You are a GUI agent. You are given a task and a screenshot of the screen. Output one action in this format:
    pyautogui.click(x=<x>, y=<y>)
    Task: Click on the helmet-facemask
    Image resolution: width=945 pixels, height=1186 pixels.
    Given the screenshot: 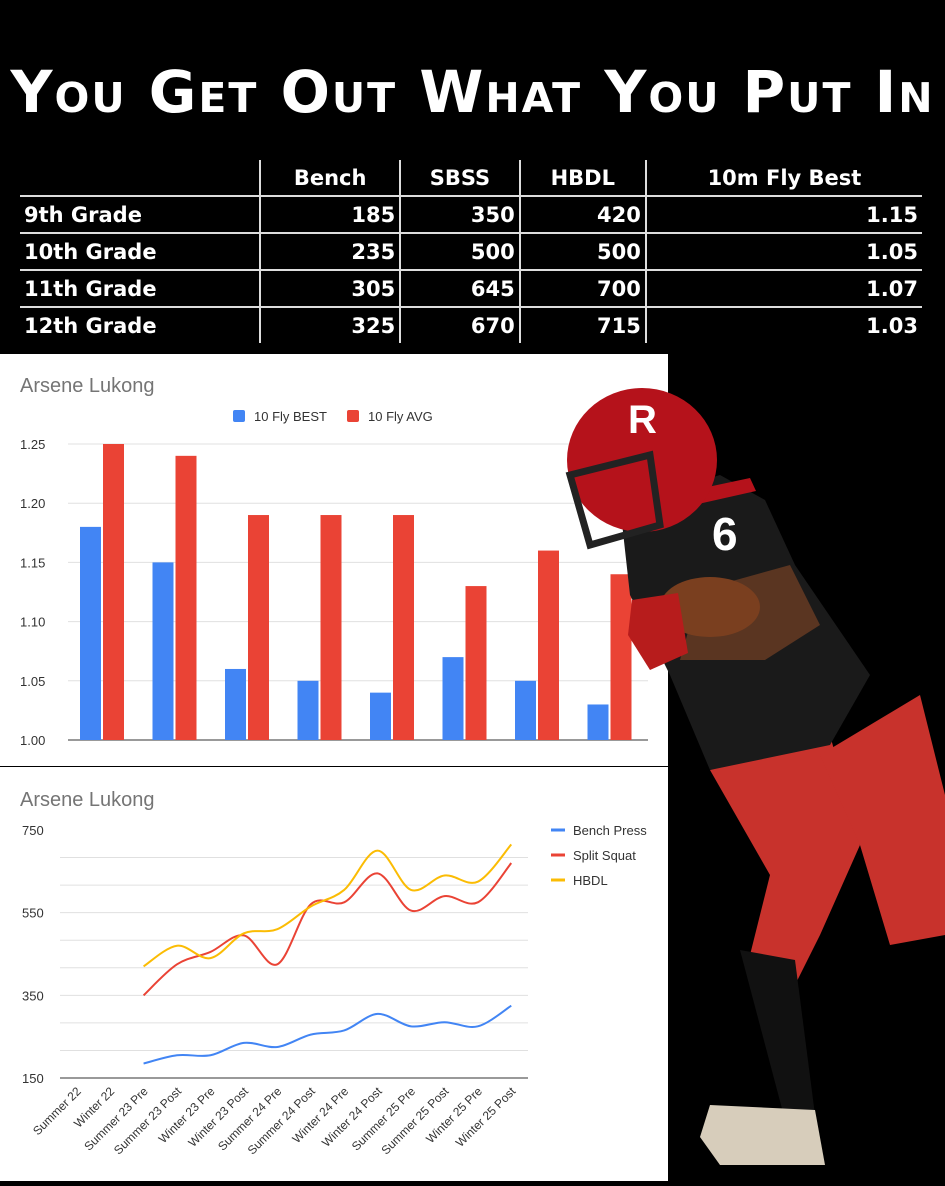 What is the action you would take?
    pyautogui.click(x=614, y=500)
    